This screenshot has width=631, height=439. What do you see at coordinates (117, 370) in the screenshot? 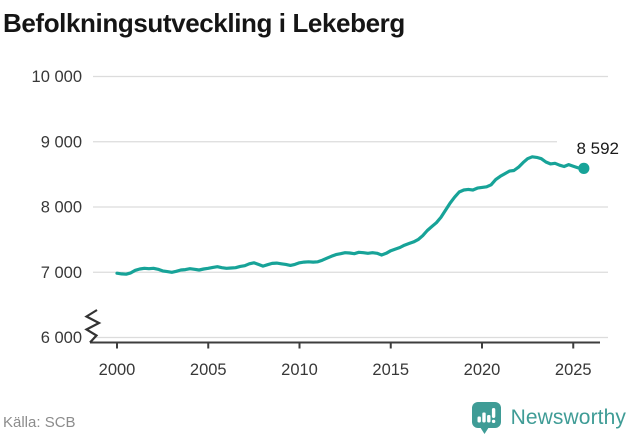
I see `x-tick-label: 2000` at bounding box center [117, 370].